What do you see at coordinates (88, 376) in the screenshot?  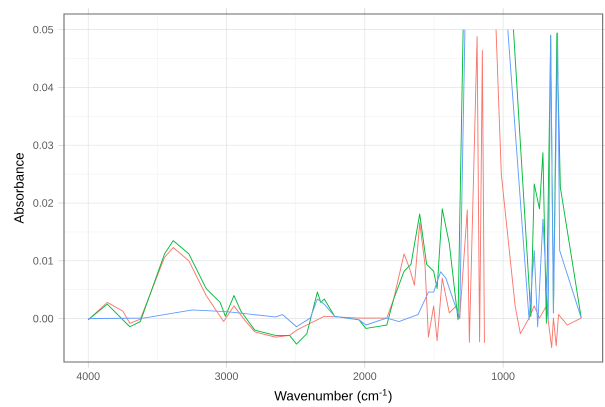 I see `x-tick-label: 4000` at bounding box center [88, 376].